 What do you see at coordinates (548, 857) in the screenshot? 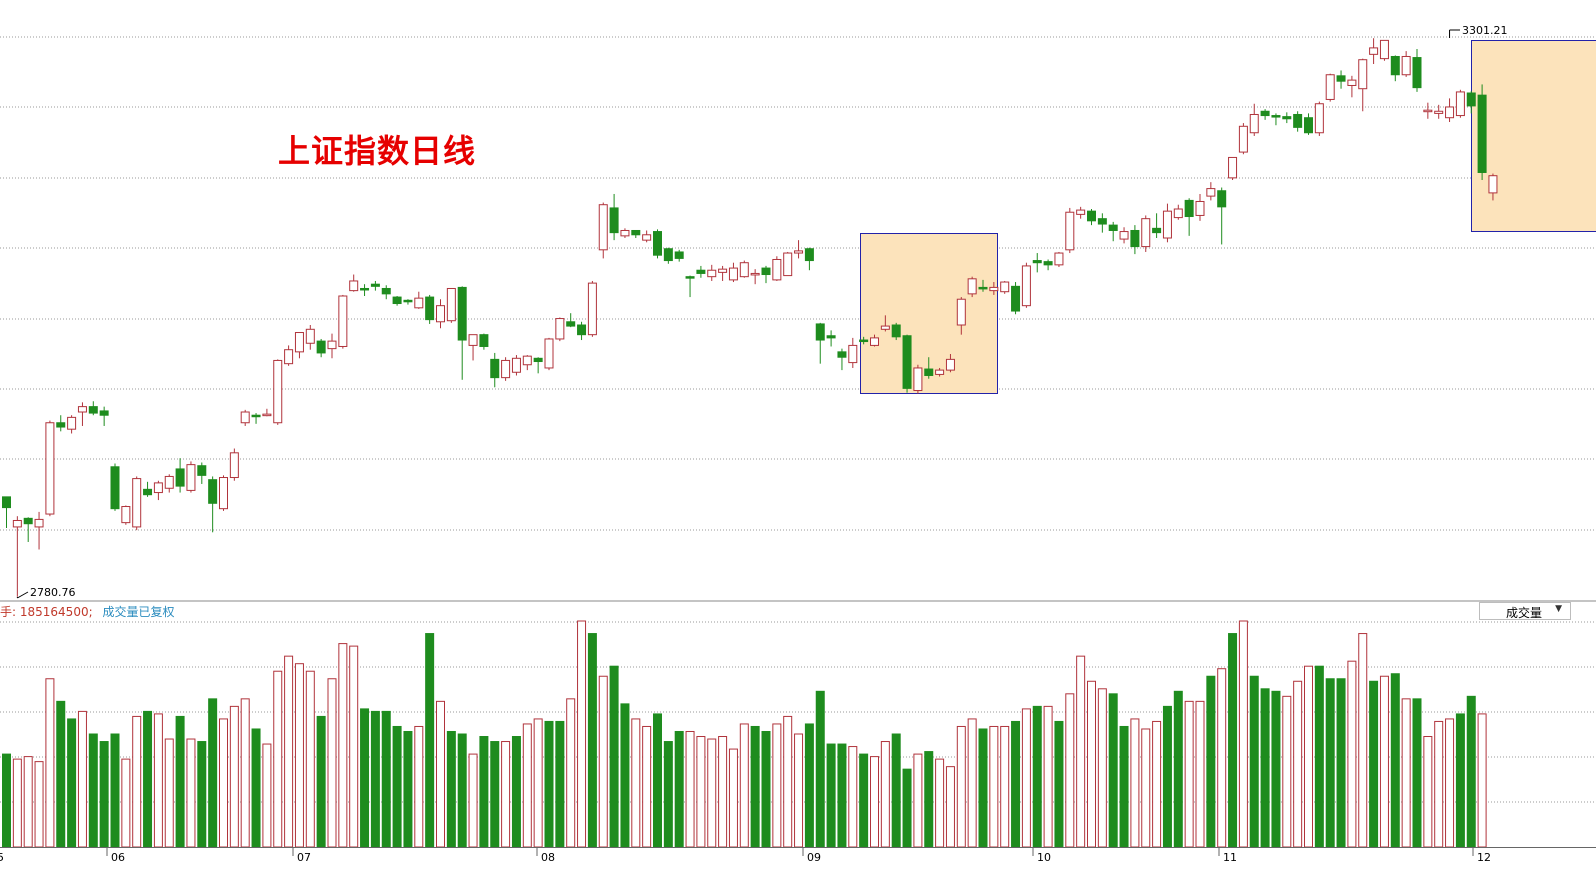
I see `x-tick-label: 08` at bounding box center [548, 857].